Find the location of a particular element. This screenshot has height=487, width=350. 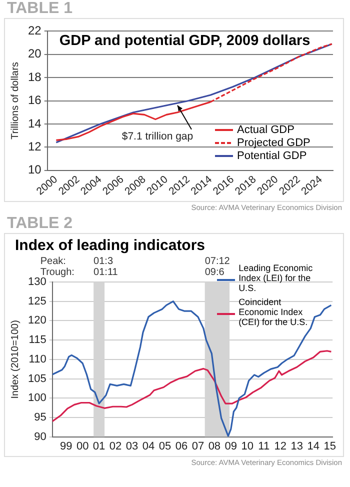

x-tick-label: 99 is located at coordinates (66, 446).